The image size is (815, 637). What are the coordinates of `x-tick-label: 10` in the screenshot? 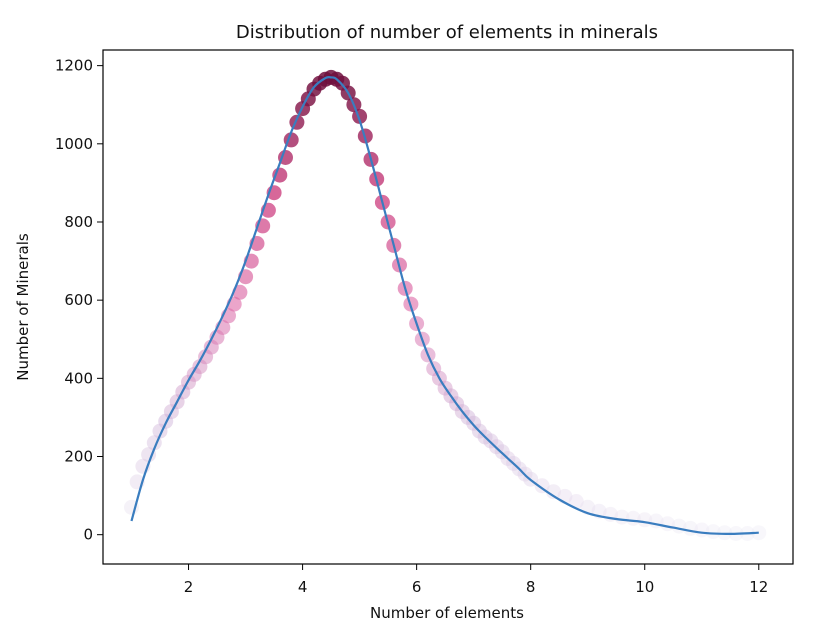 It's located at (644, 587).